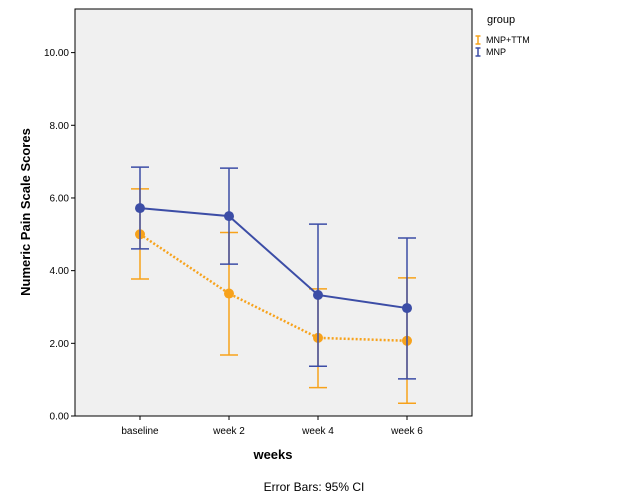 The width and height of the screenshot is (629, 504). Describe the element at coordinates (314, 487) in the screenshot. I see `error-bars-footnote: Error Bars: 95% CI` at that location.